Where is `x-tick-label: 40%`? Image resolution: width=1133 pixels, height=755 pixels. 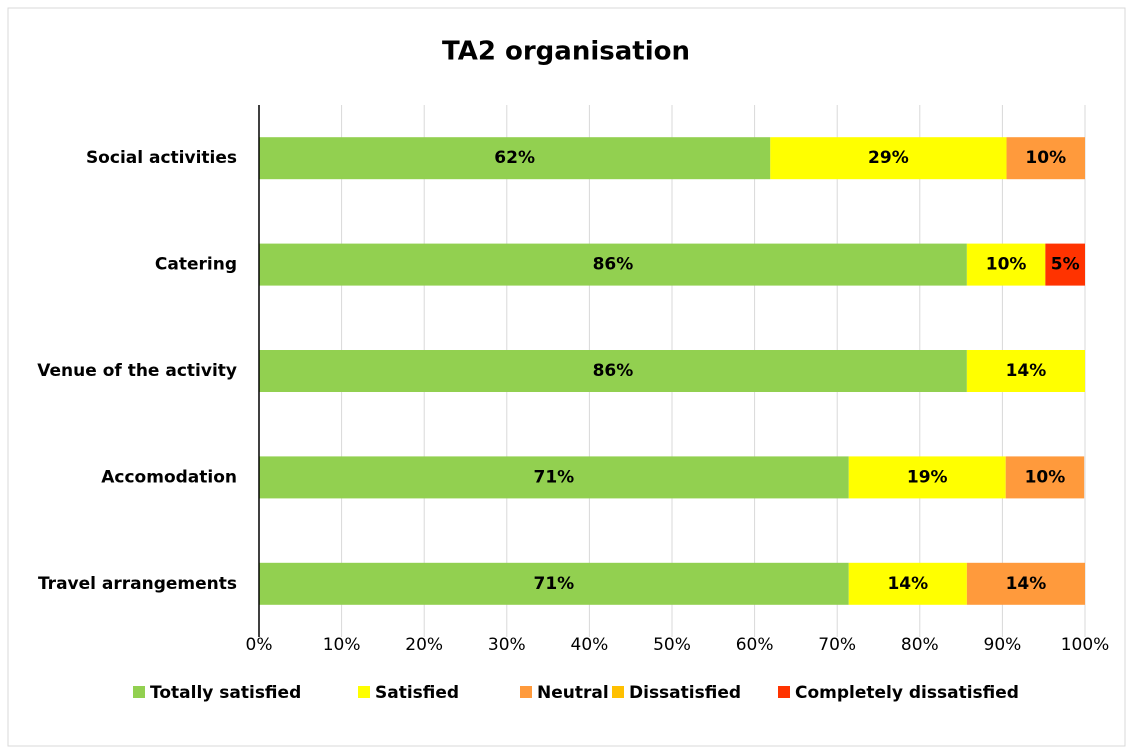
x-tick-label: 40% is located at coordinates (590, 645).